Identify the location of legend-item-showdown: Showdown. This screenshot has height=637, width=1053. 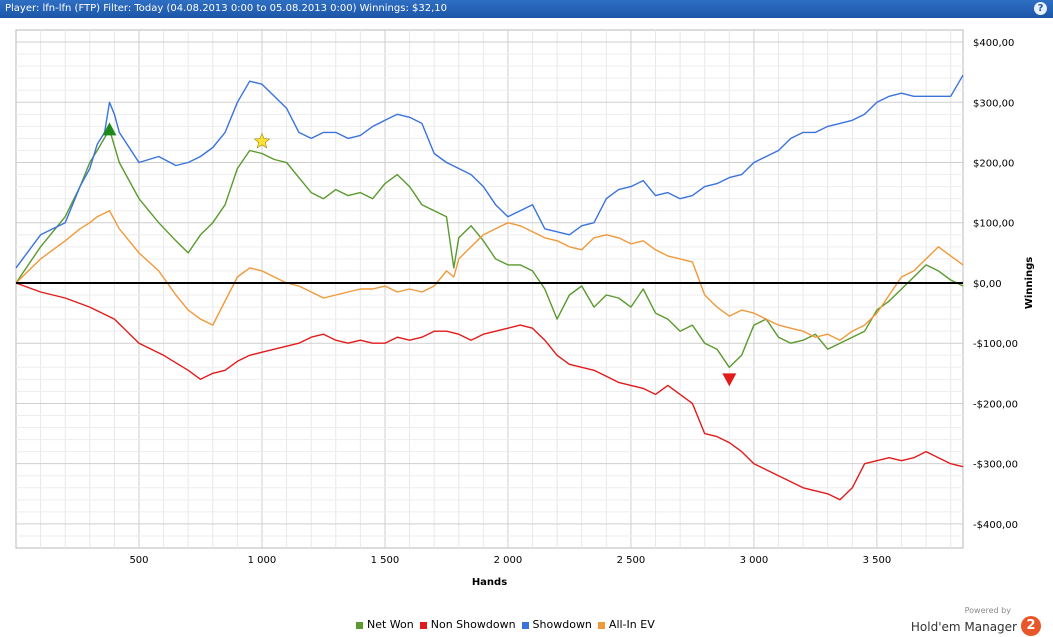
(556, 624).